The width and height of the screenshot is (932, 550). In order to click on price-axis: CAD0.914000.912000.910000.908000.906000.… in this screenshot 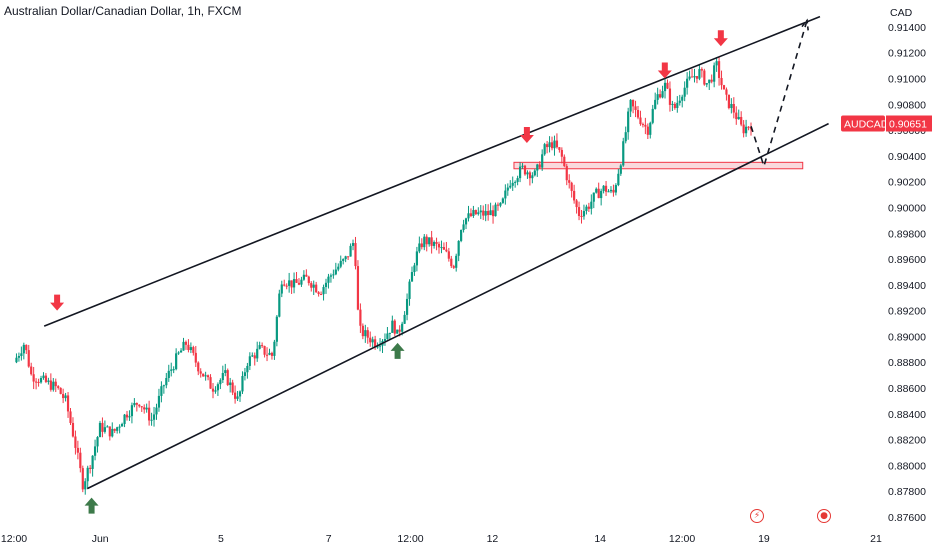, I will do `click(907, 265)`.